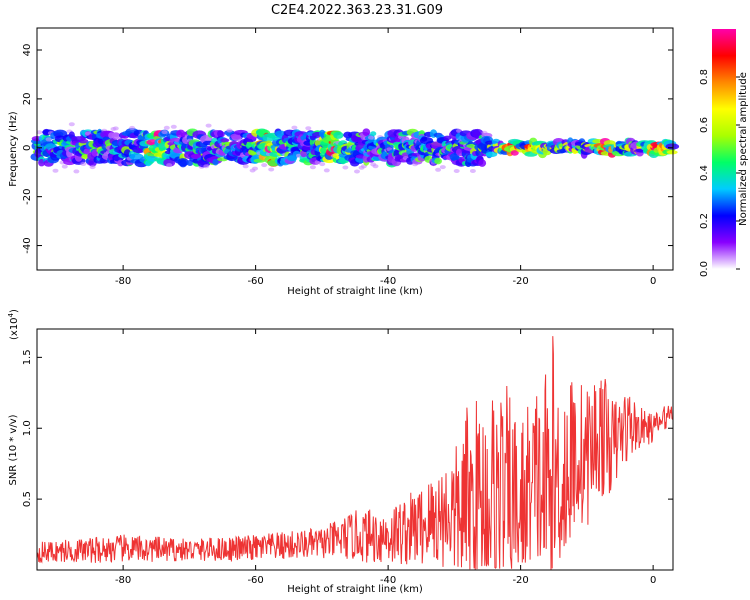  What do you see at coordinates (255, 580) in the screenshot?
I see `snr-x-tick-label: -60` at bounding box center [255, 580].